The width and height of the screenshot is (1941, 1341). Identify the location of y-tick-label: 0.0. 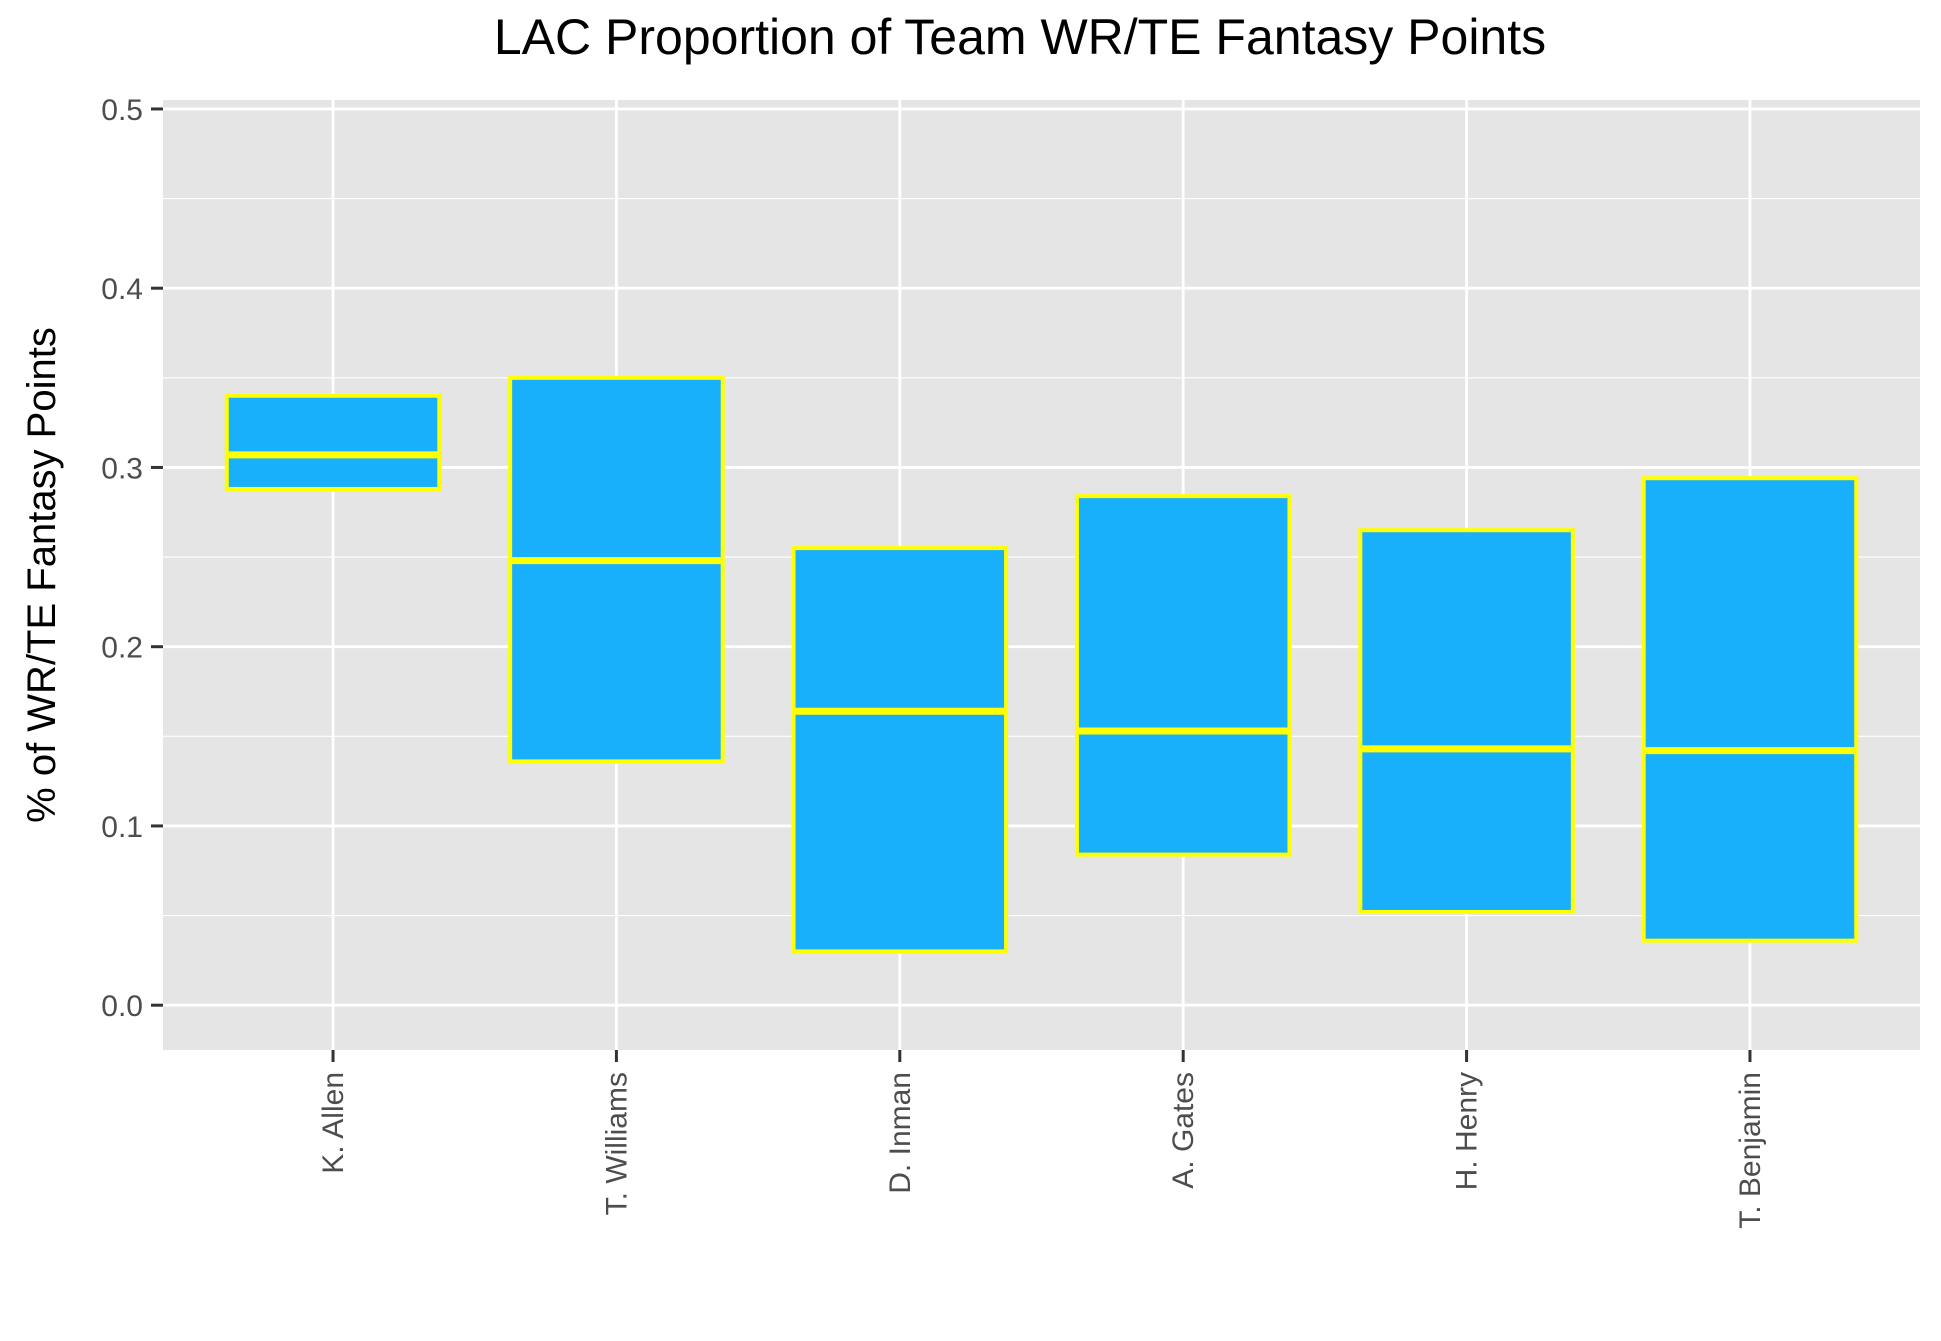
(122, 1006).